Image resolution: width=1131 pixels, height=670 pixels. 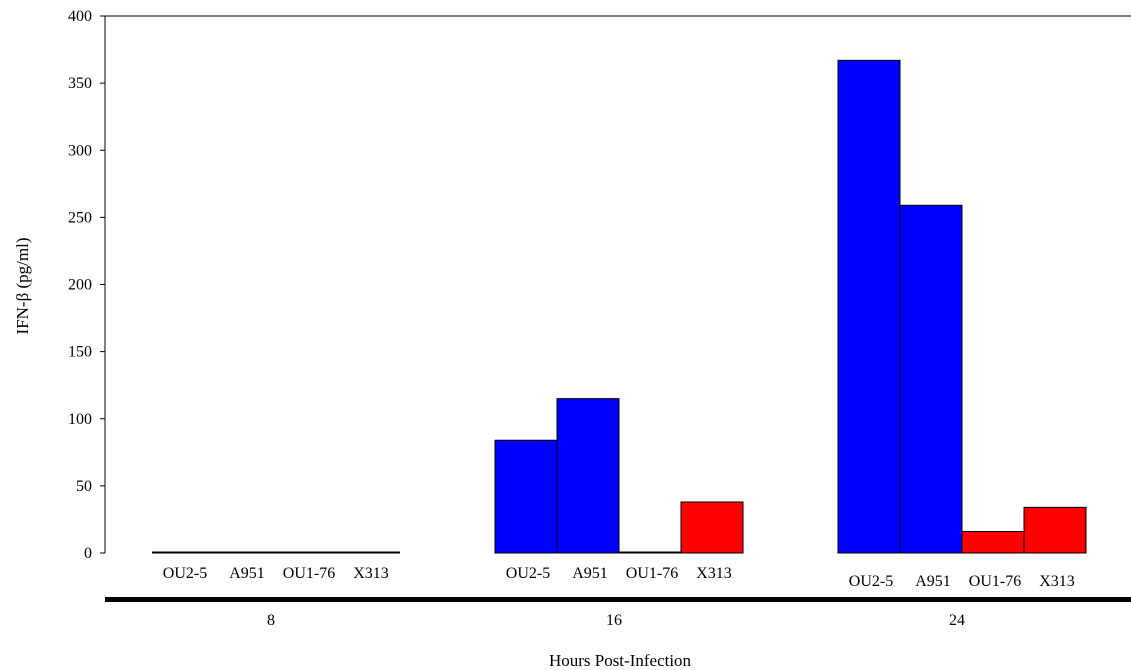 I want to click on x-group-label: 8, so click(x=271, y=620).